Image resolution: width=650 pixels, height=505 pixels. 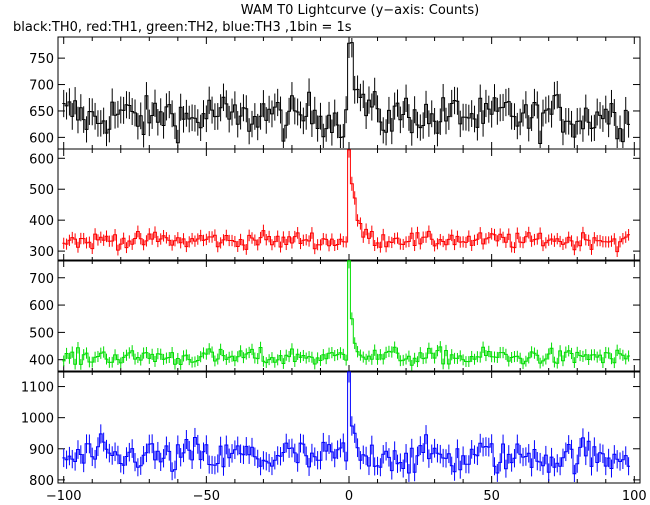 What do you see at coordinates (491, 496) in the screenshot?
I see `x-tick-label: 50` at bounding box center [491, 496].